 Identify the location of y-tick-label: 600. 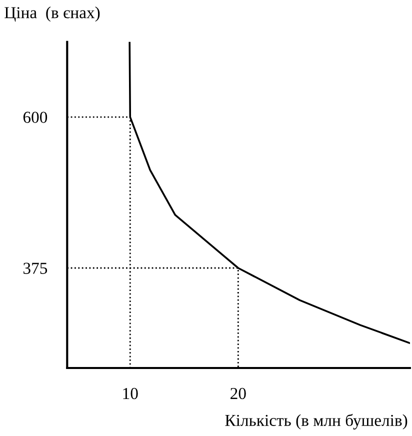
(35, 117).